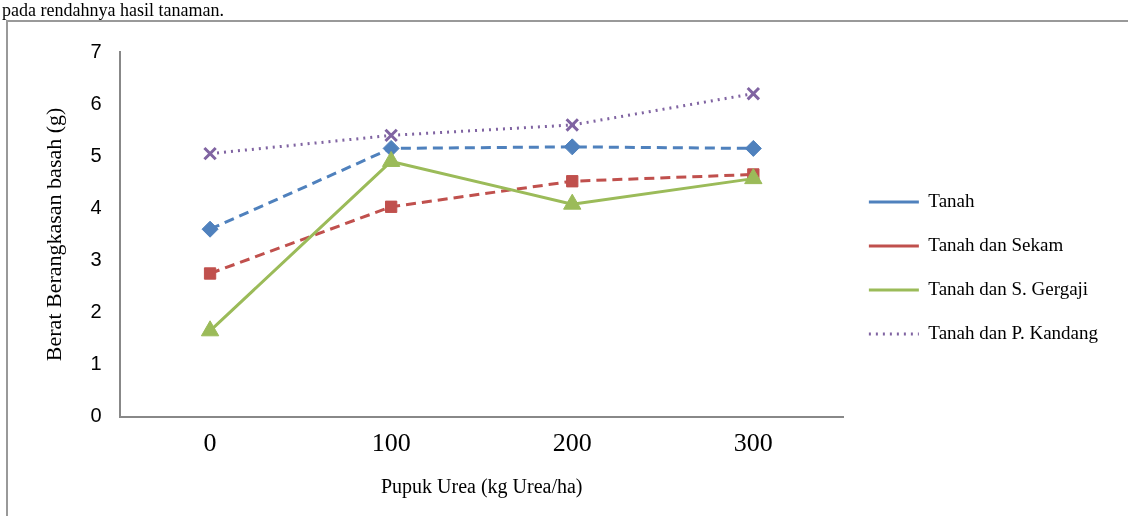 The height and width of the screenshot is (516, 1130). What do you see at coordinates (96, 258) in the screenshot?
I see `y-tick-label: 3` at bounding box center [96, 258].